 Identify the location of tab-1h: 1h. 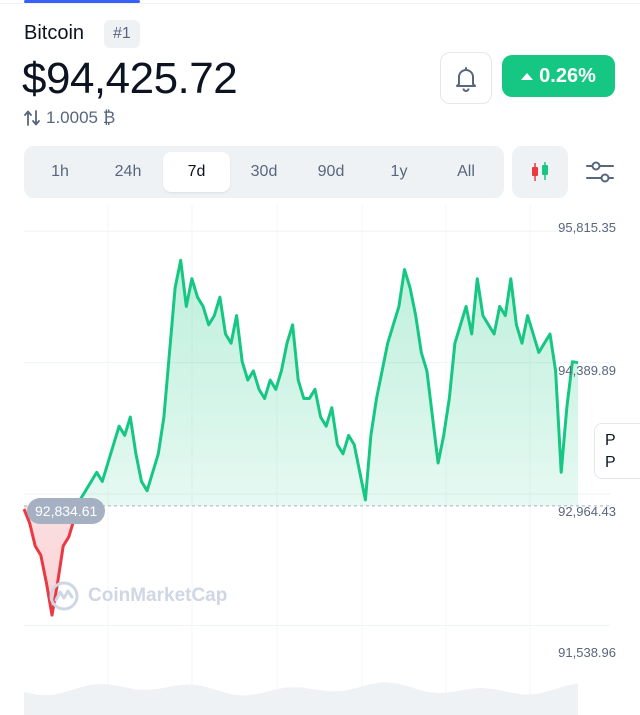
(60, 171).